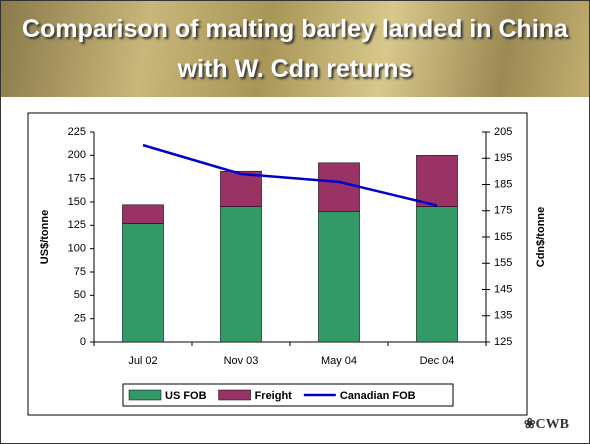 The height and width of the screenshot is (444, 590). I want to click on legend: US FOB Freight Canadian FOB, so click(288, 395).